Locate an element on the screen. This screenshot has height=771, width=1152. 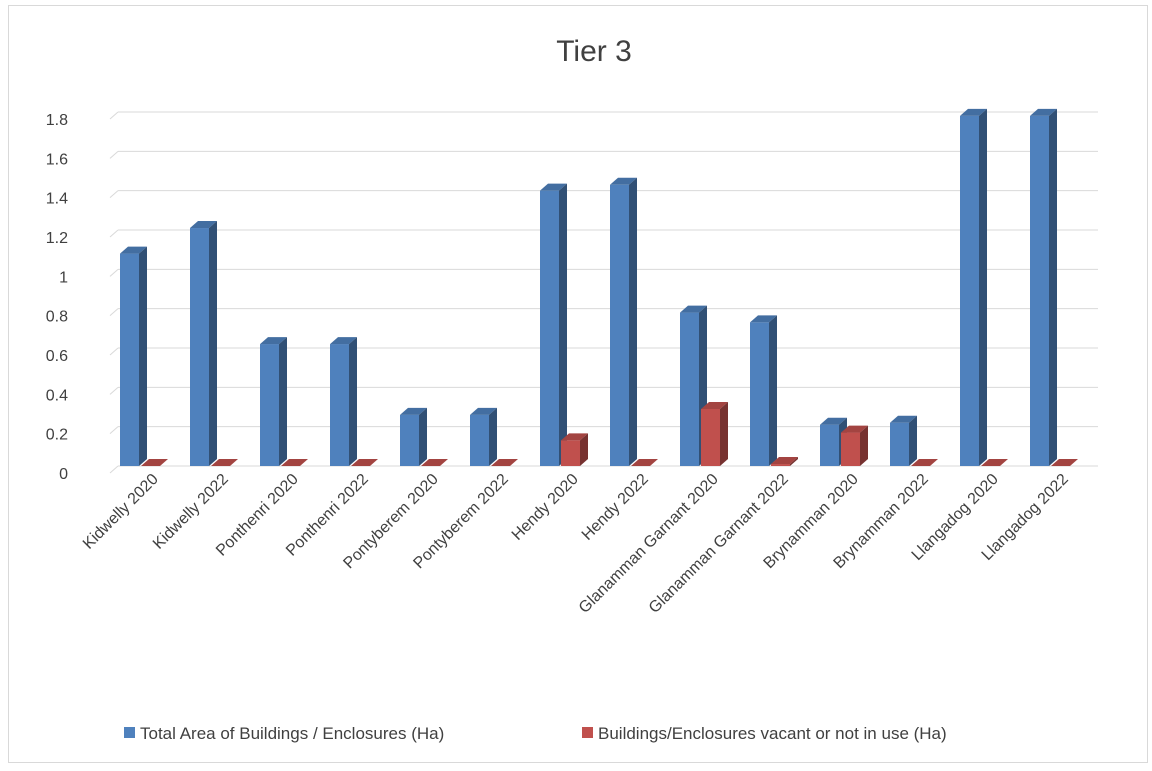
y-tick-label: 1.4 is located at coordinates (57, 199).